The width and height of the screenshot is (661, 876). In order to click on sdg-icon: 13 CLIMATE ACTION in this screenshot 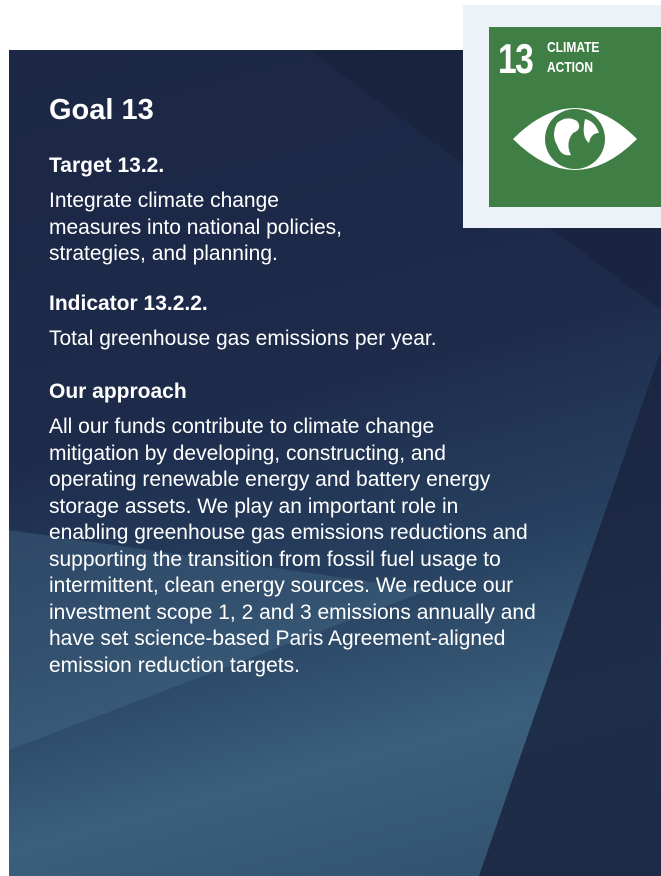, I will do `click(575, 117)`.